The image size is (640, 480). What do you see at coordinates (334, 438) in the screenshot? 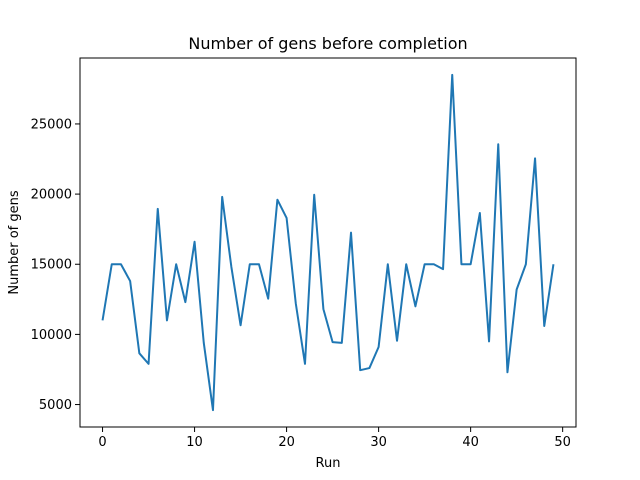
I see `x-axis: 0 10 20 30 40 50` at bounding box center [334, 438].